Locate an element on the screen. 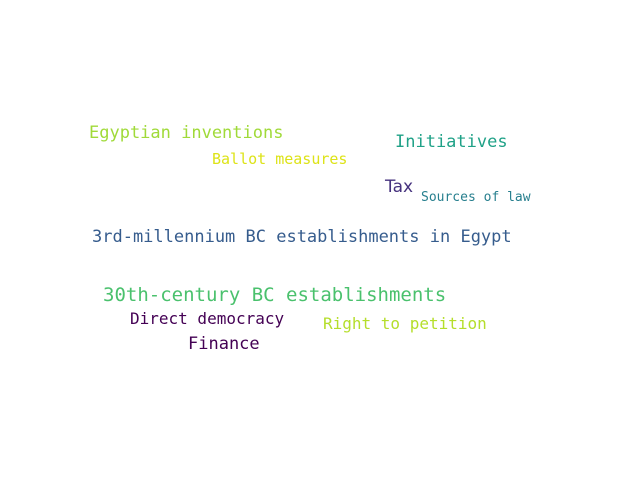 Image resolution: width=640 pixels, height=480 pixels. word-egyptian-inventions: Egyptian inventions is located at coordinates (186, 133).